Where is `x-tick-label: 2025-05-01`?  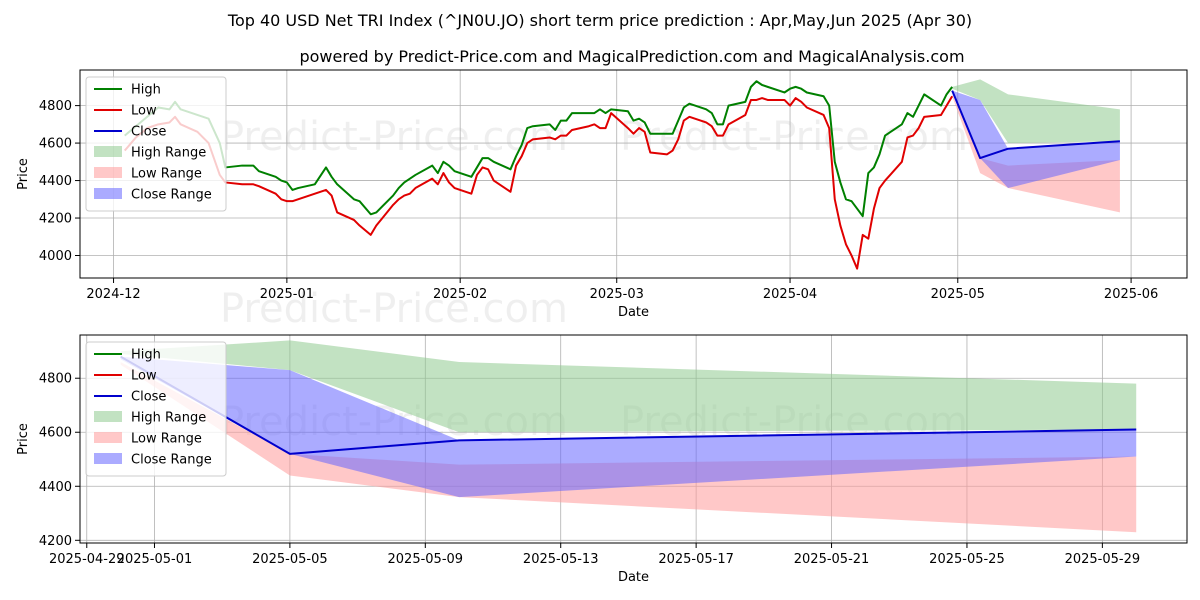 x-tick-label: 2025-05-01 is located at coordinates (155, 559).